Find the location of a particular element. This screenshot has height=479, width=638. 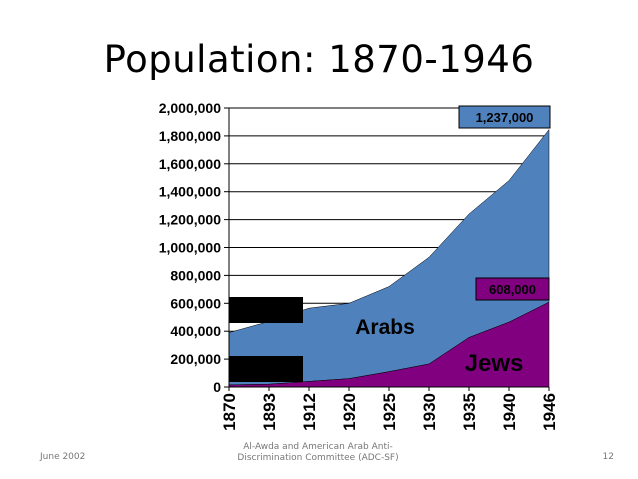

jews-total-box is located at coordinates (512, 289).